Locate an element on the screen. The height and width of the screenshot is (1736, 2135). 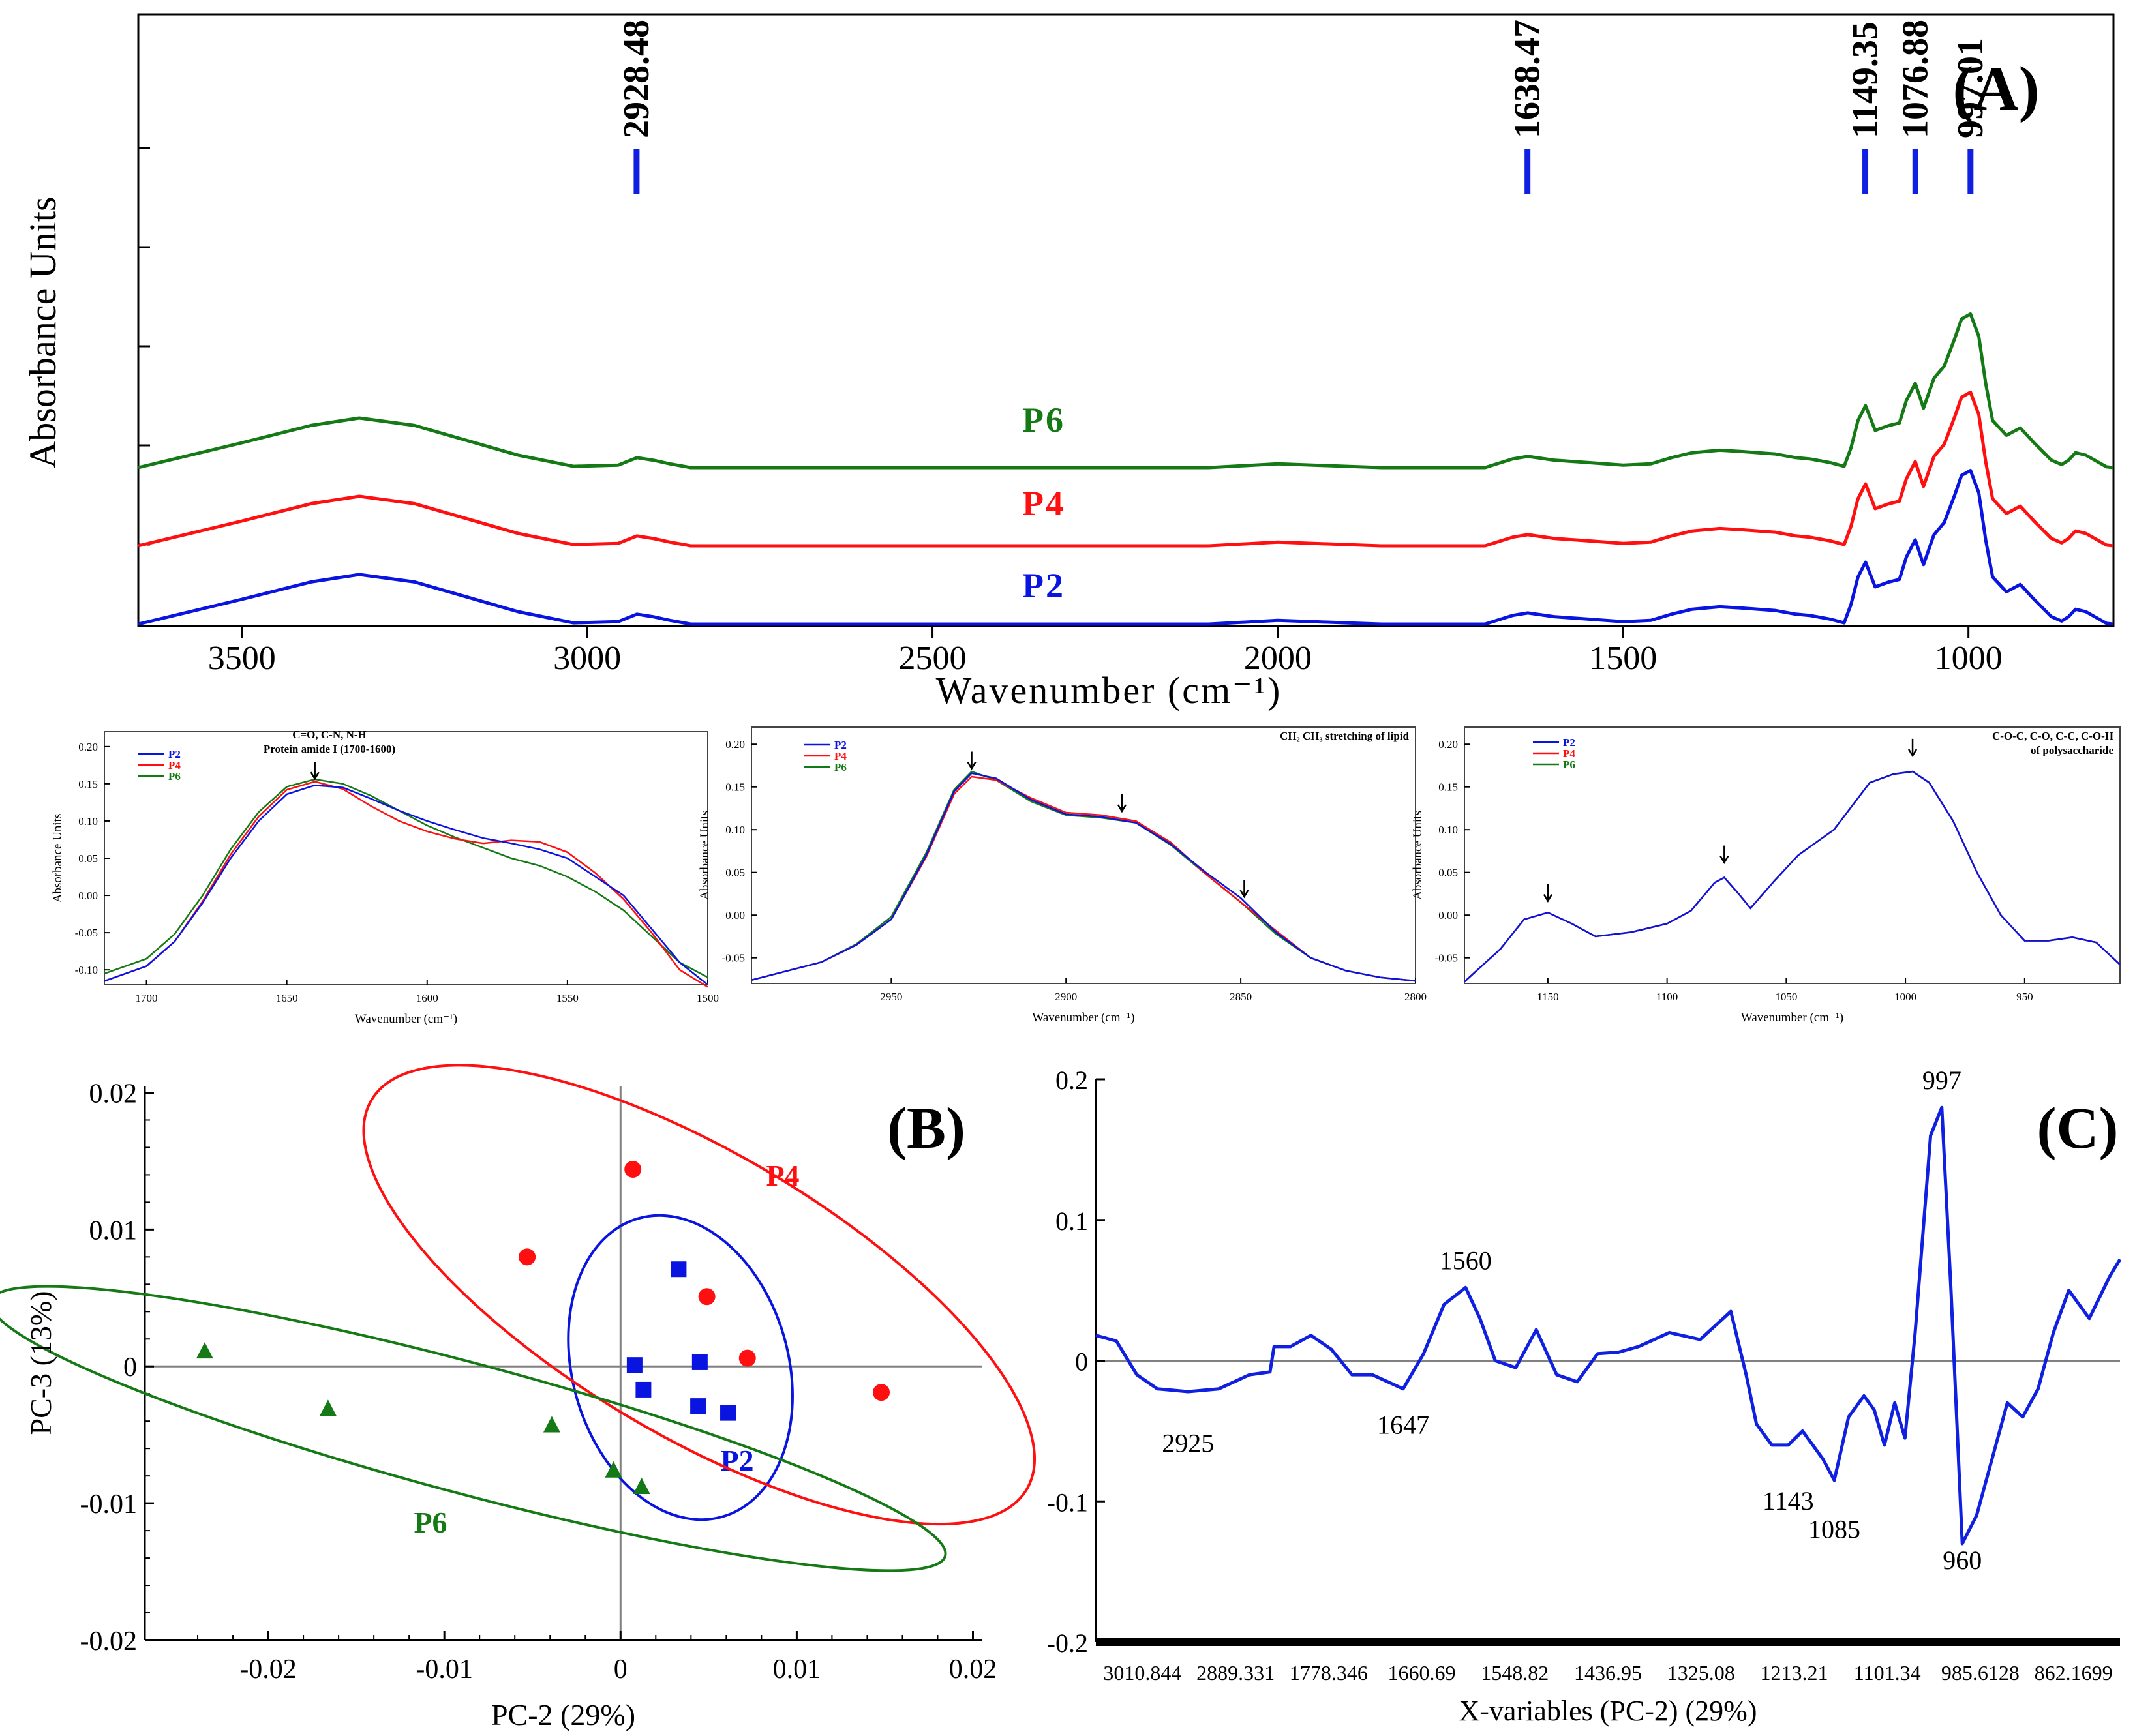
panel-a-x-tick-label: 1500 is located at coordinates (1623, 658).